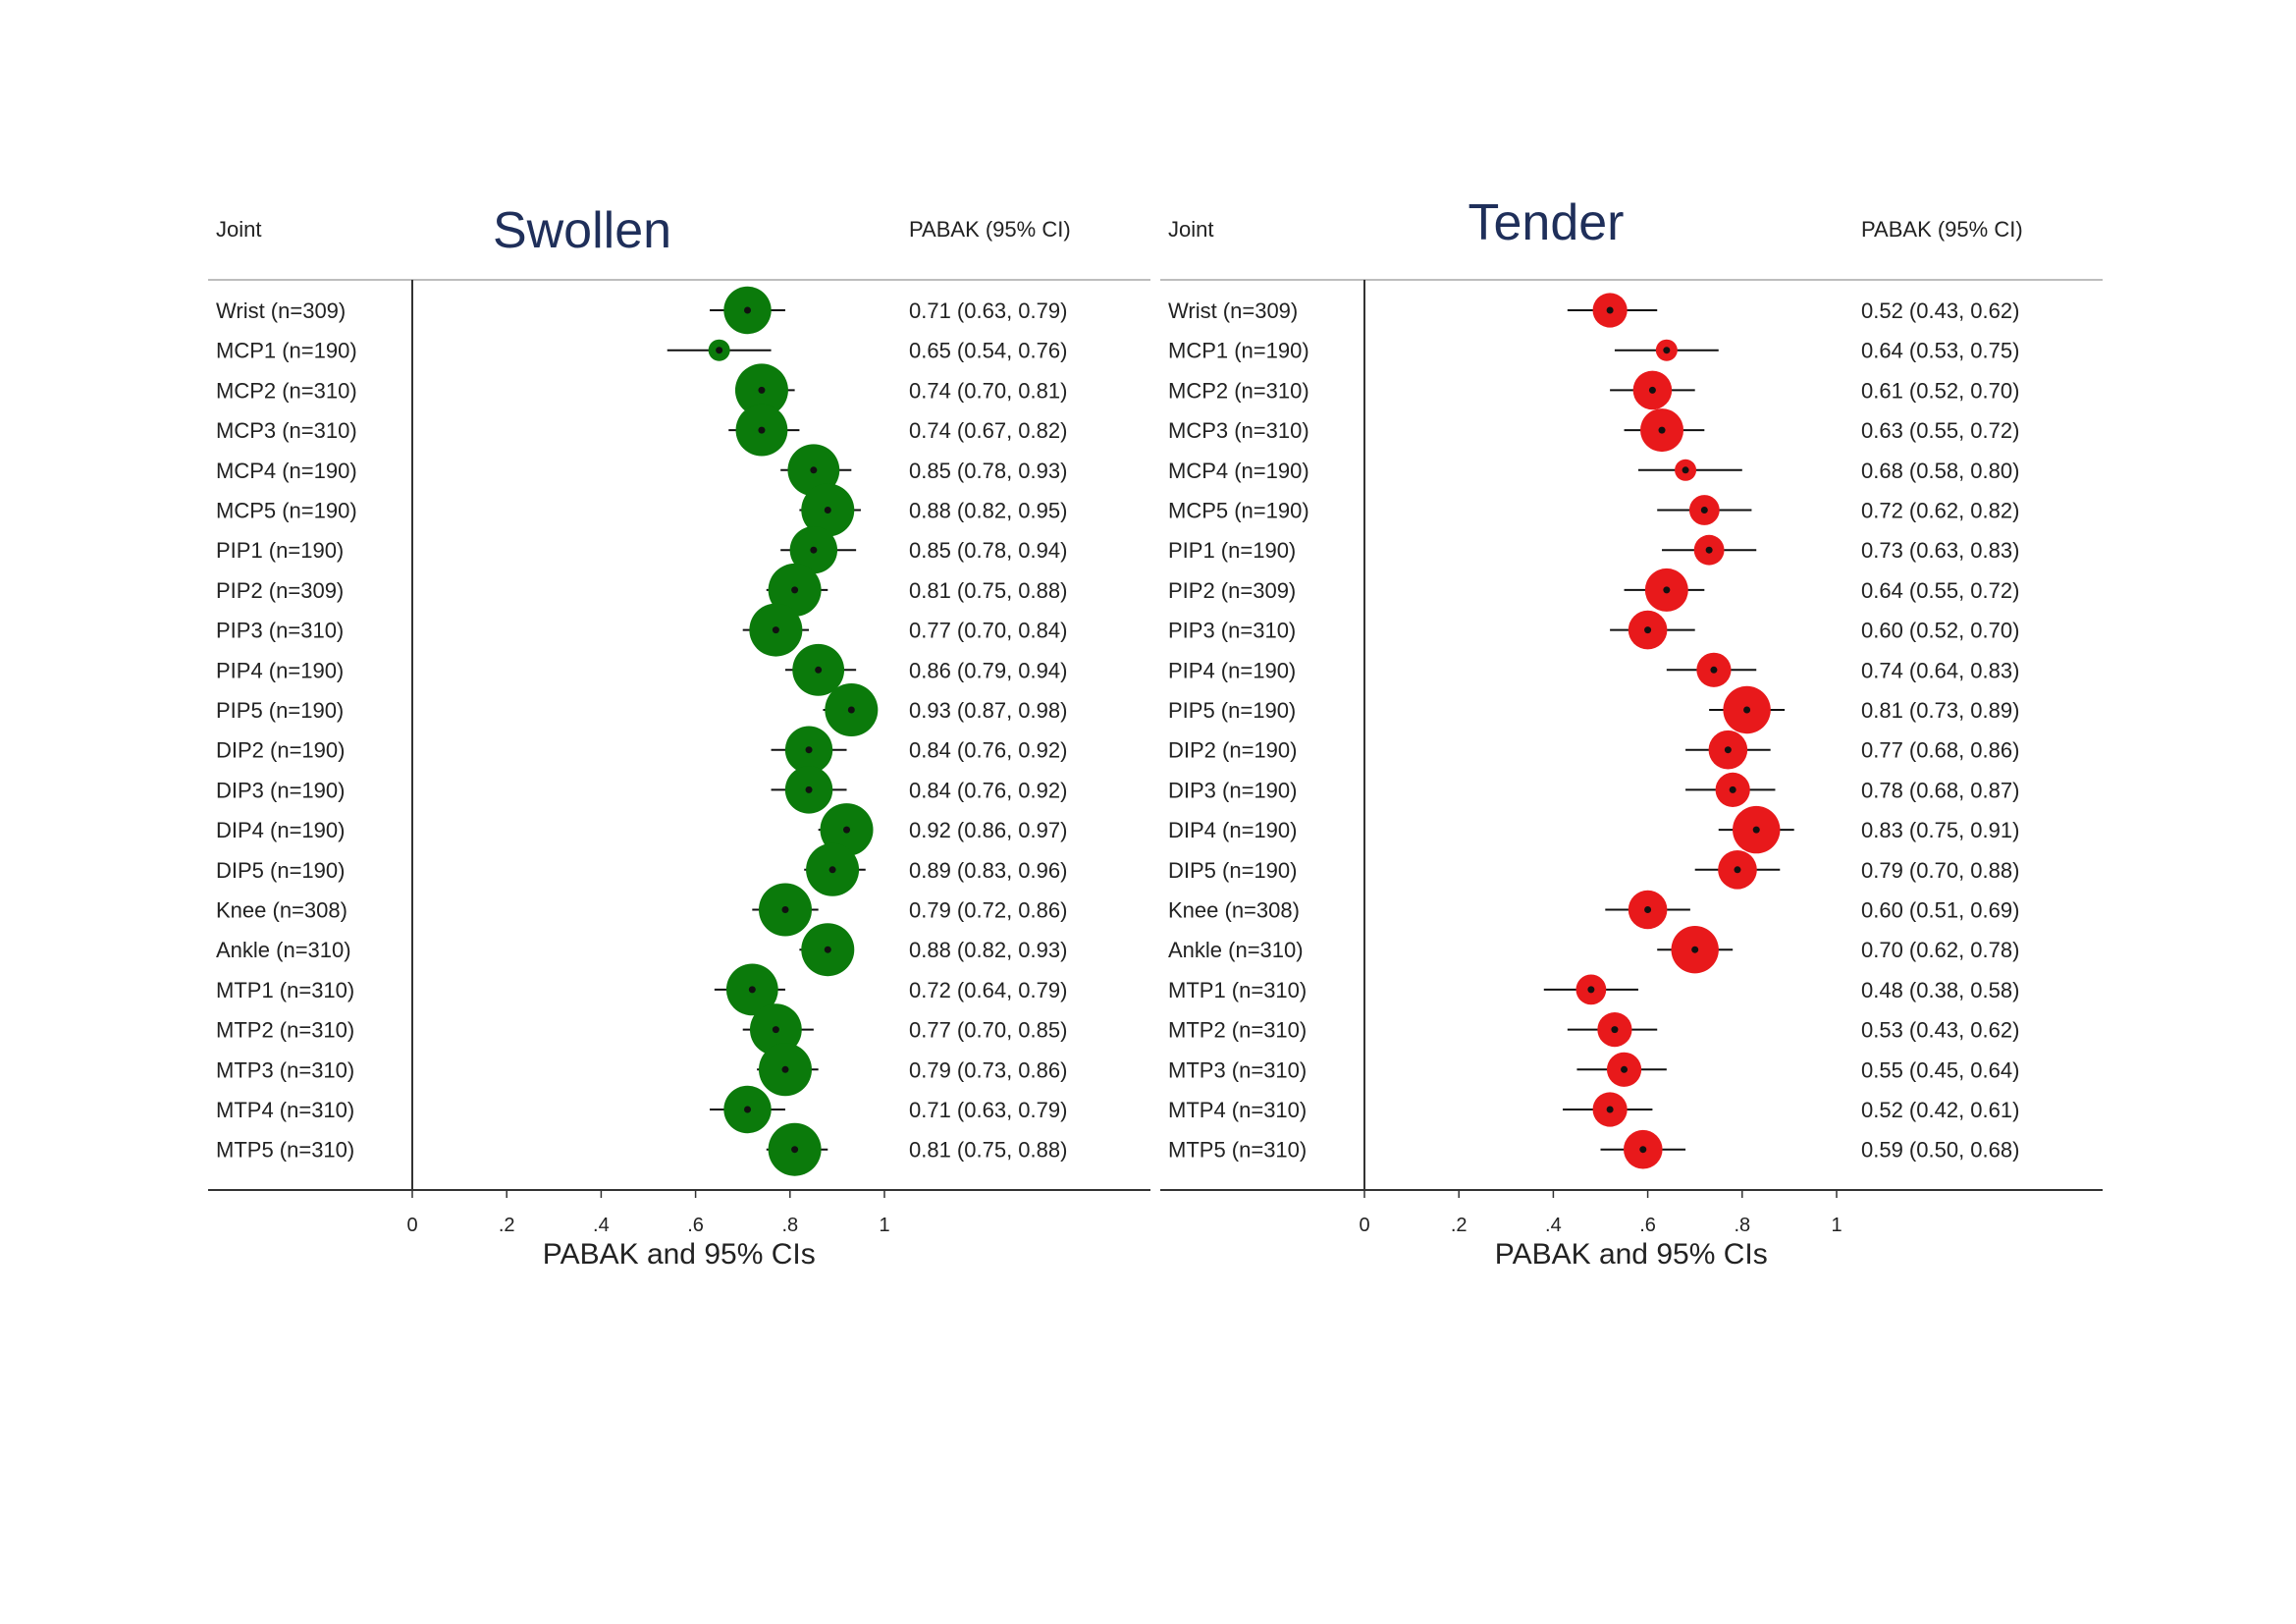 The width and height of the screenshot is (2296, 1624). Describe the element at coordinates (988, 631) in the screenshot. I see `pabak-value-label: 0.77 (0.70, 0.84)` at that location.